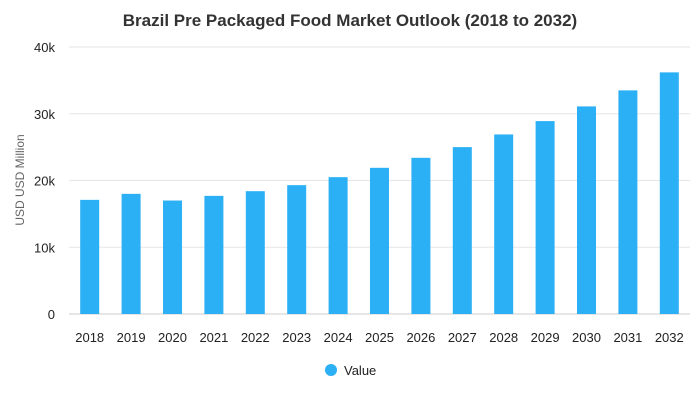 Image resolution: width=700 pixels, height=400 pixels. What do you see at coordinates (628, 202) in the screenshot?
I see `bar-2031` at bounding box center [628, 202].